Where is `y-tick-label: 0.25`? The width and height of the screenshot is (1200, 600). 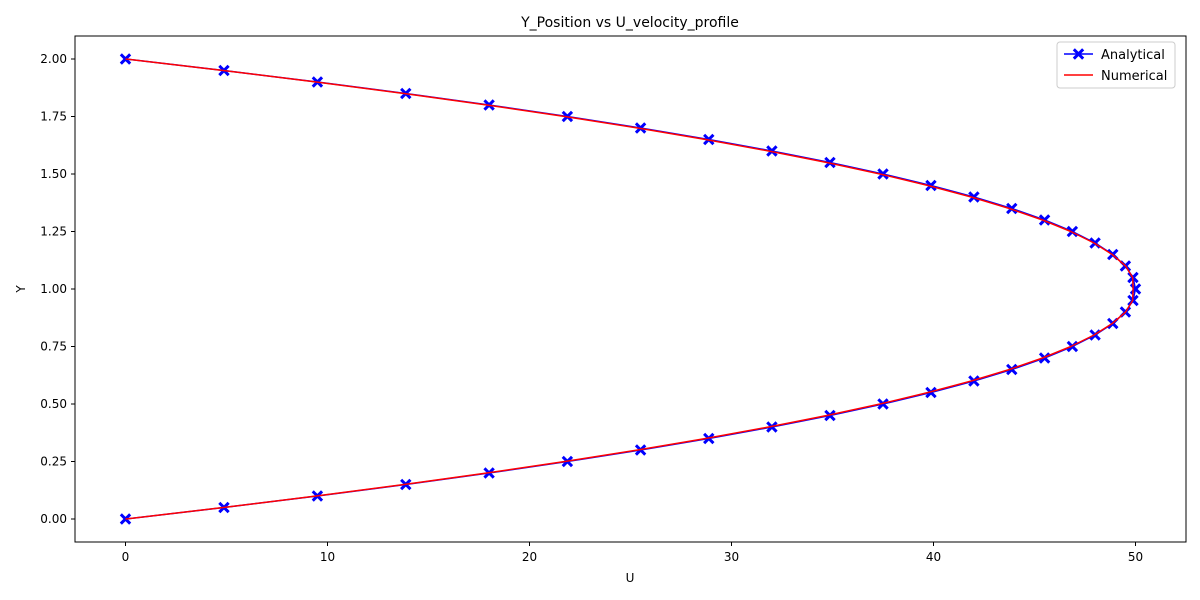 y-tick-label: 0.25 is located at coordinates (53, 462).